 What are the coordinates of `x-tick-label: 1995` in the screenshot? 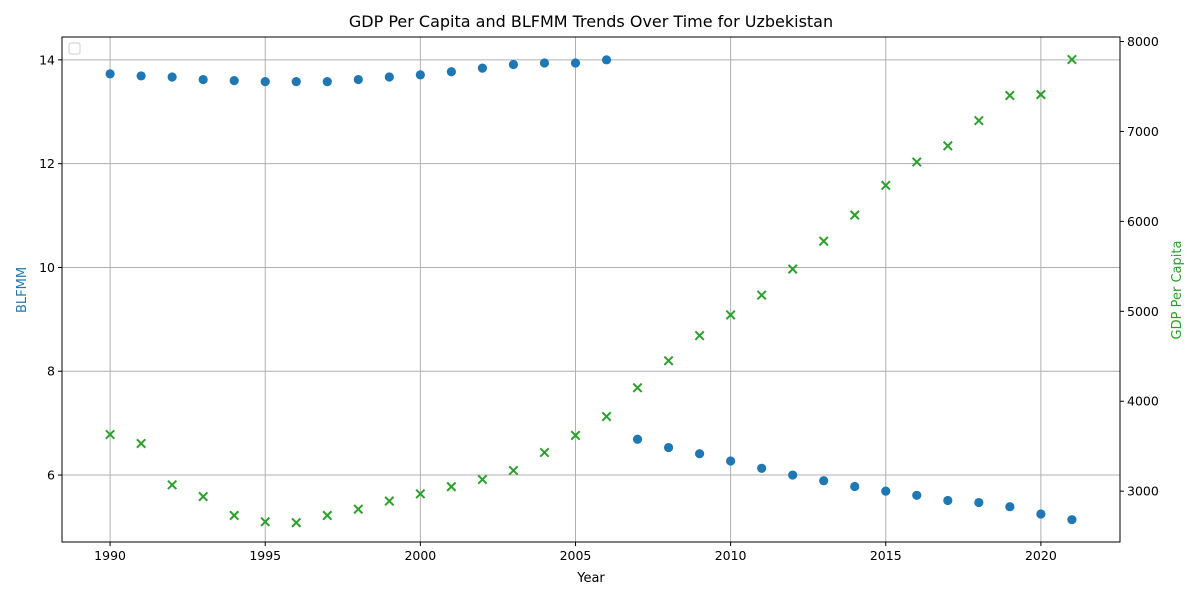 It's located at (265, 555).